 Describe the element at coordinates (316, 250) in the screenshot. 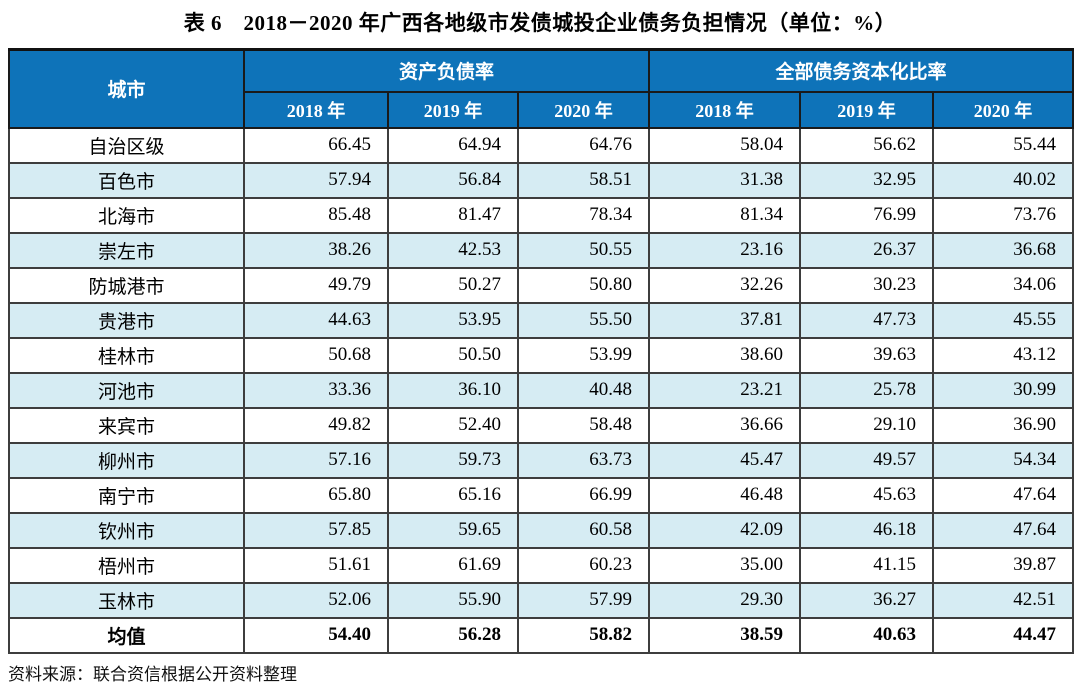

I see `value-cell: 38.26` at that location.